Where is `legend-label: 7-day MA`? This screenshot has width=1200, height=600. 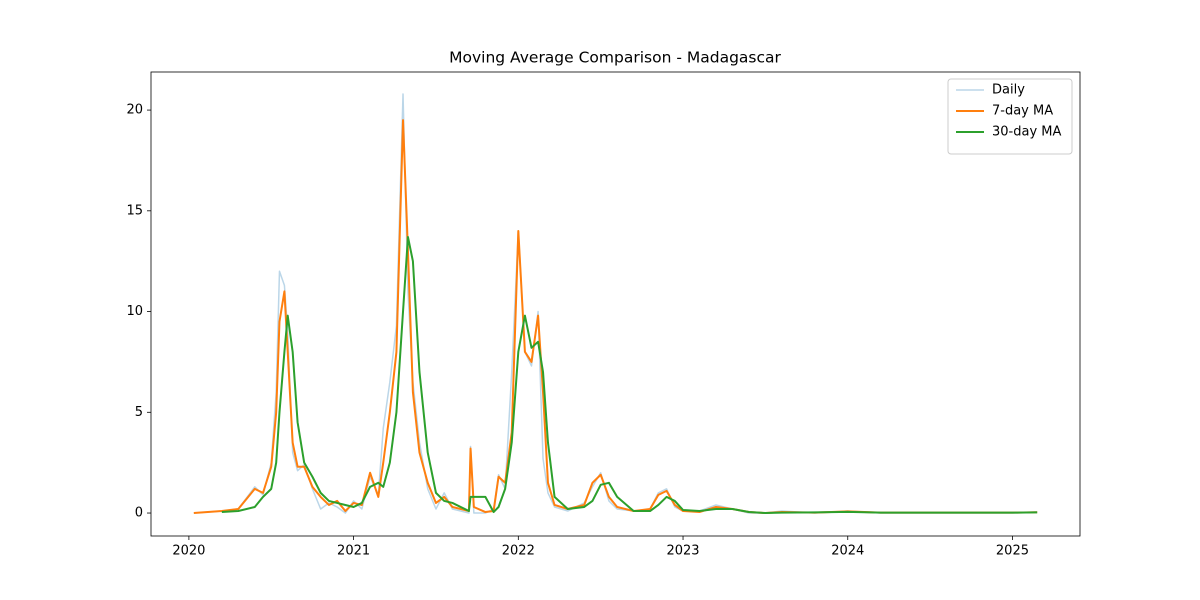
legend-label: 7-day MA is located at coordinates (1022, 111).